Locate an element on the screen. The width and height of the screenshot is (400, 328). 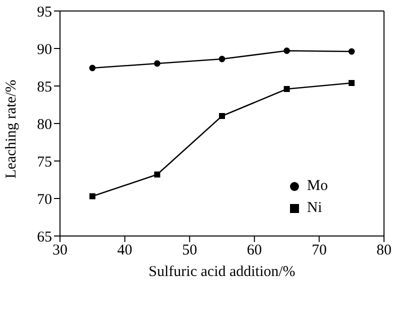
x-tick-label: 50 is located at coordinates (190, 250).